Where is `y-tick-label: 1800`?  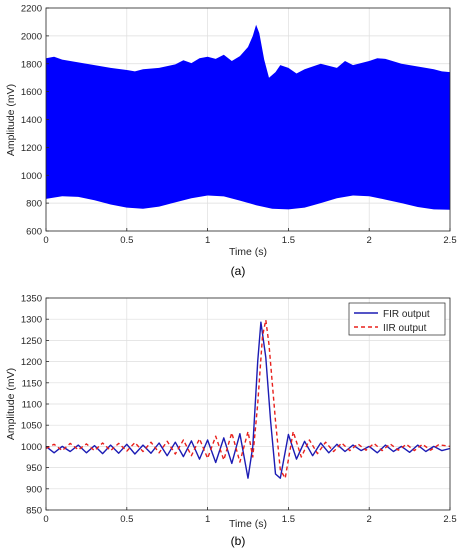 y-tick-label: 1800 is located at coordinates (31, 64).